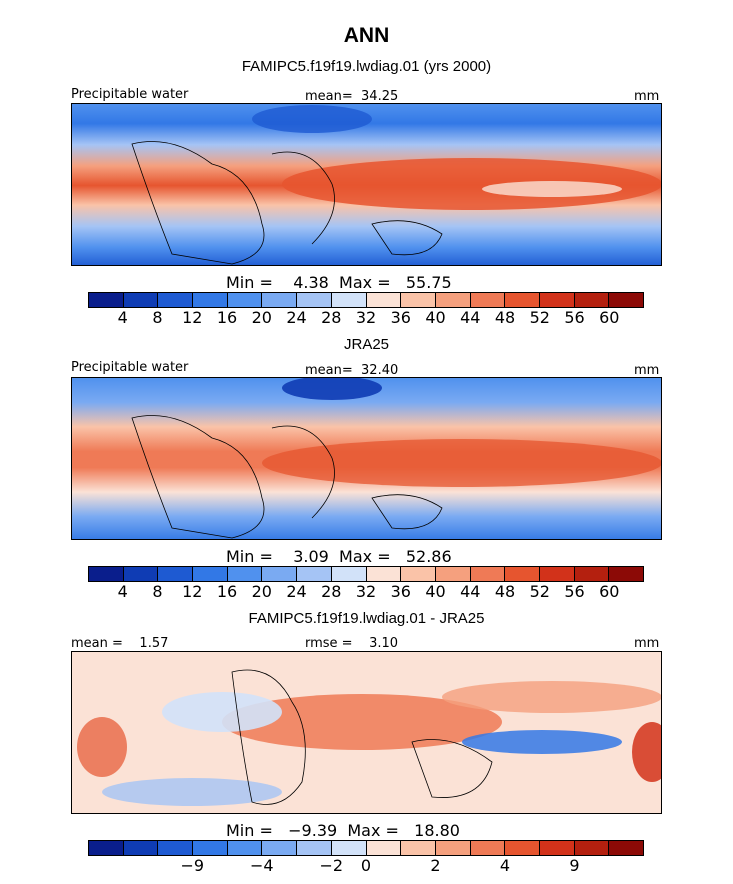 The width and height of the screenshot is (733, 884). Describe the element at coordinates (352, 370) in the screenshot. I see `panel2-mean-label: mean= 32.40` at that location.